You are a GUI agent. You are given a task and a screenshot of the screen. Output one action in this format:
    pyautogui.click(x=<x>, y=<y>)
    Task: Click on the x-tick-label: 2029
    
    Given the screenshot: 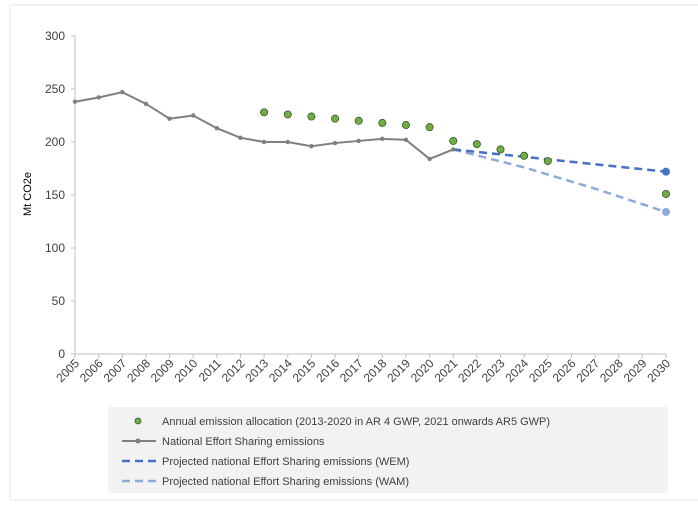 What is the action you would take?
    pyautogui.click(x=635, y=370)
    